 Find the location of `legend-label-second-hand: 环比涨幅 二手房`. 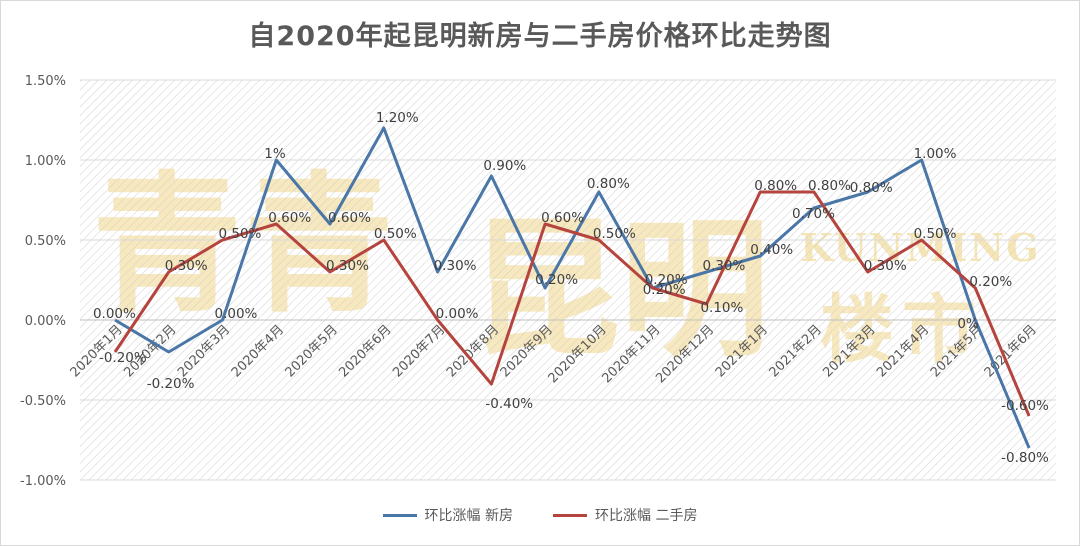

legend-label-second-hand: 环比涨幅 二手房 is located at coordinates (646, 516).